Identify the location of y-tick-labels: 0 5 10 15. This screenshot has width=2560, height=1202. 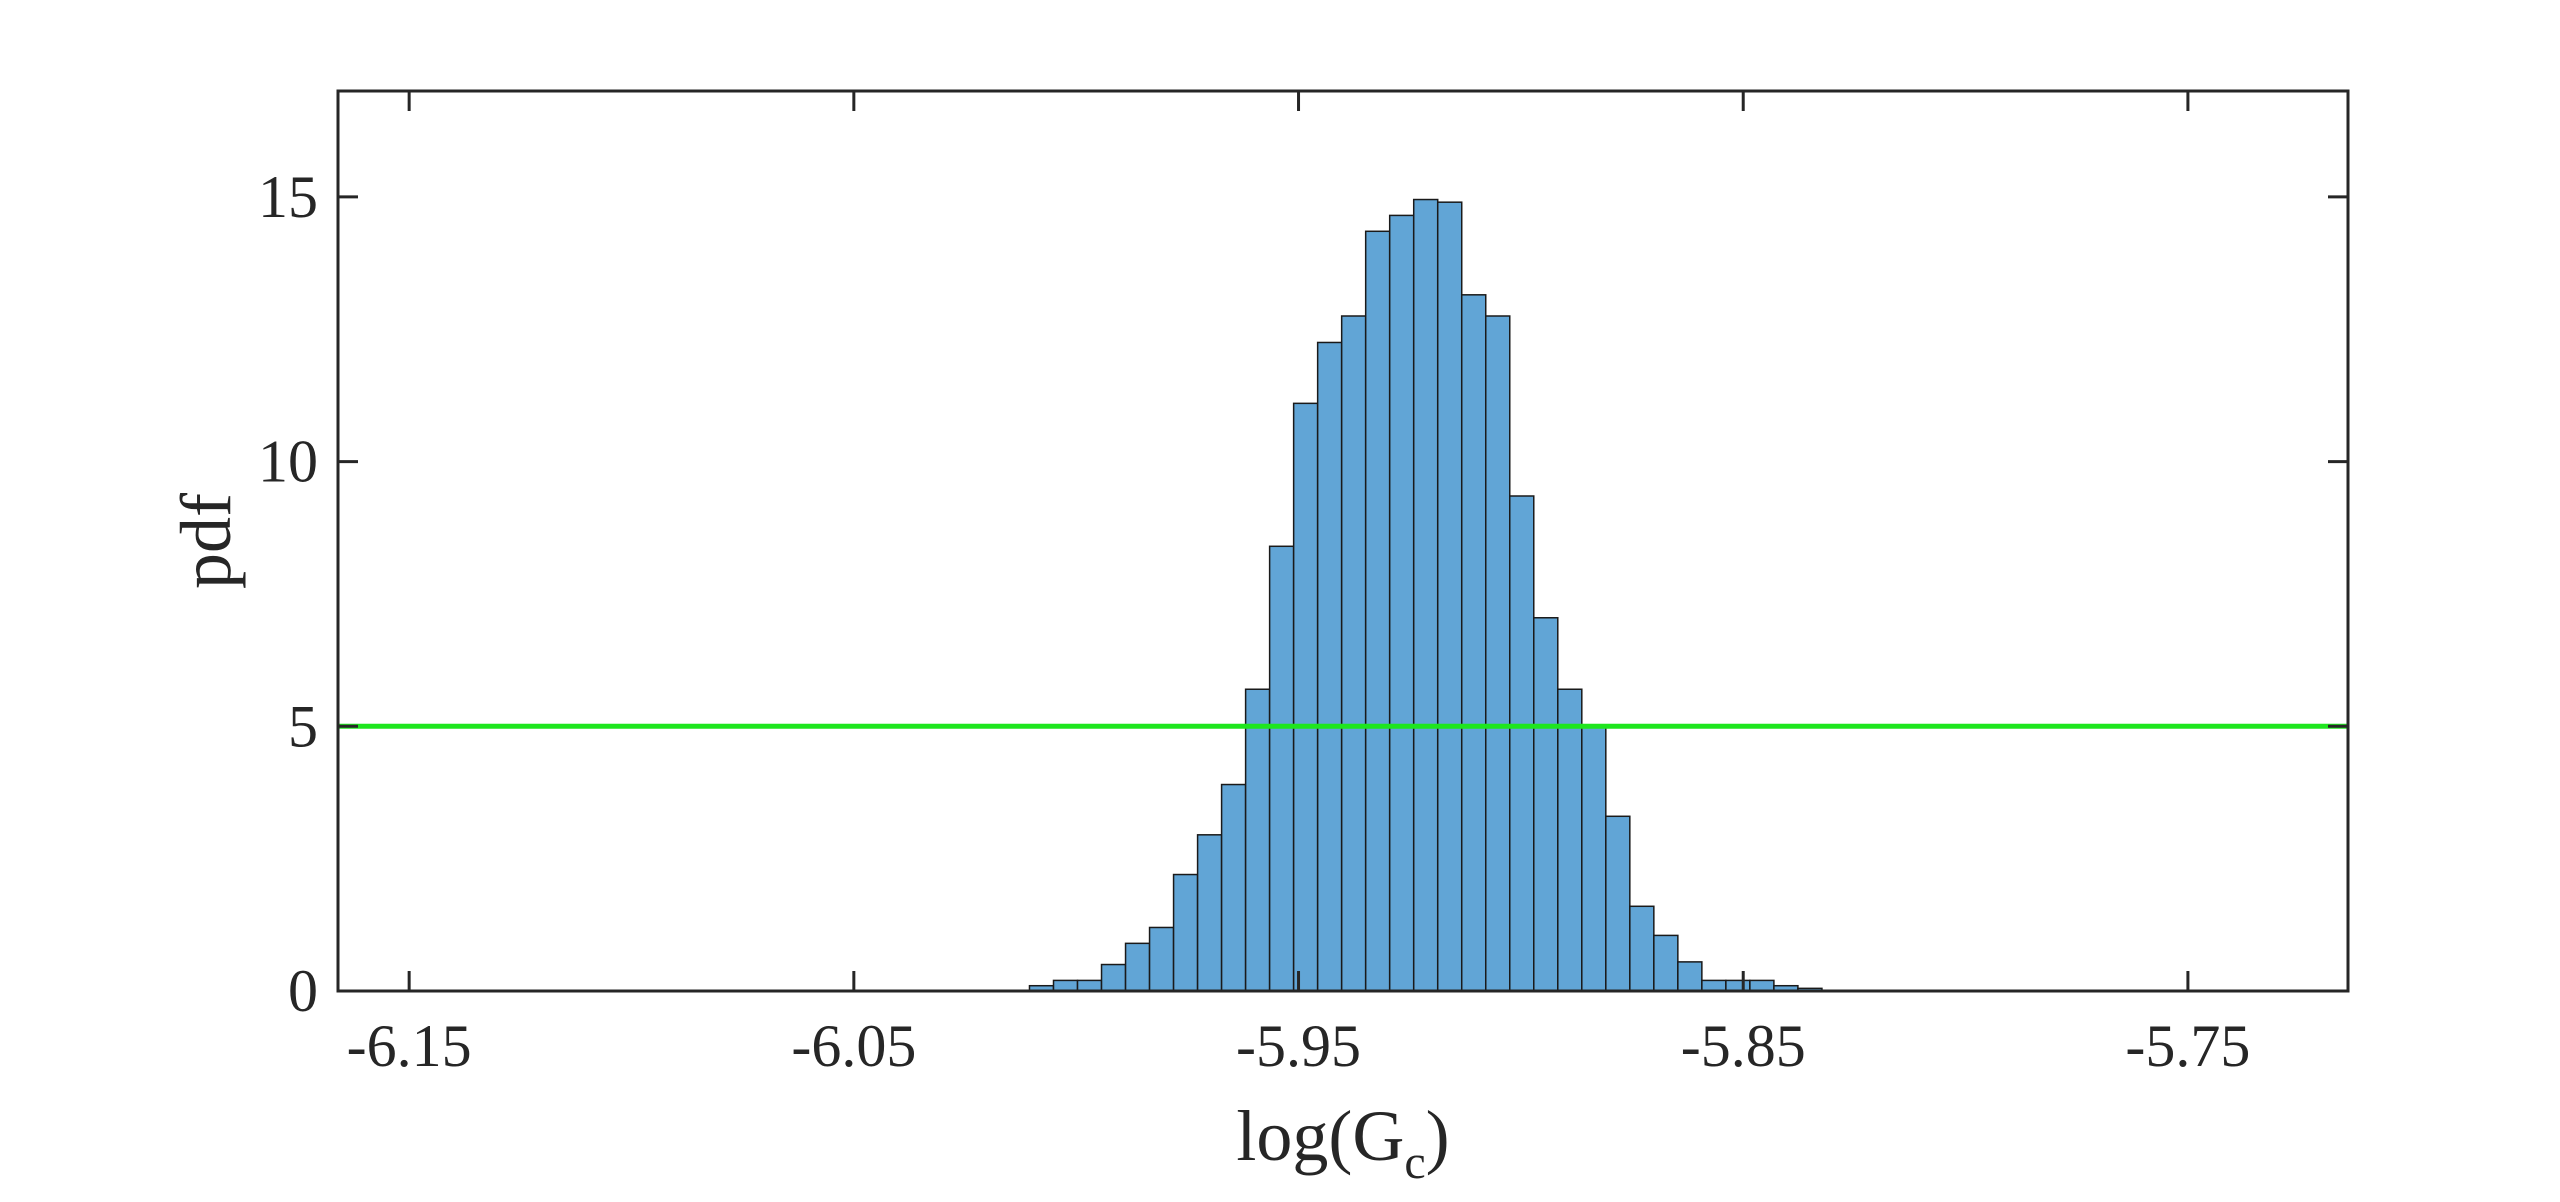
(288, 594).